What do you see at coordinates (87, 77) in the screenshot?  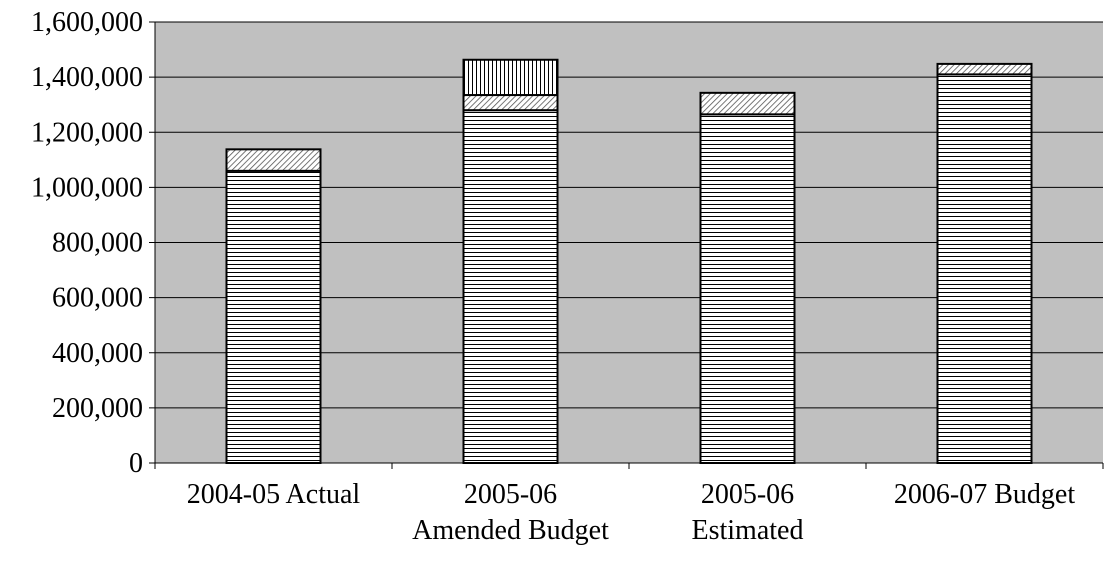 I see `y-tick-label: 1,400,000` at bounding box center [87, 77].